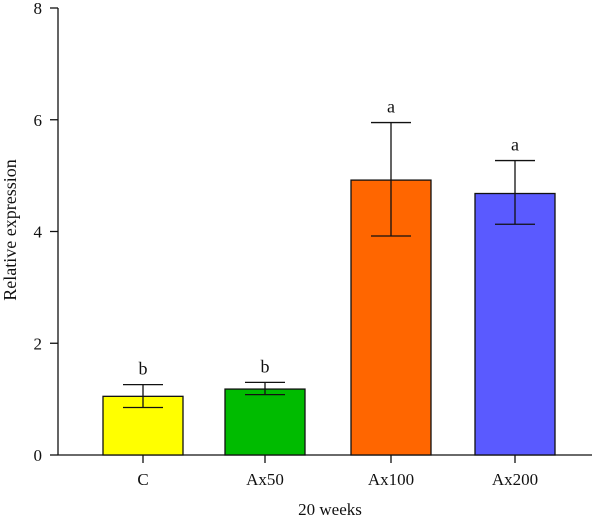 This screenshot has width=600, height=522. What do you see at coordinates (142, 479) in the screenshot?
I see `x-tick-label: C` at bounding box center [142, 479].